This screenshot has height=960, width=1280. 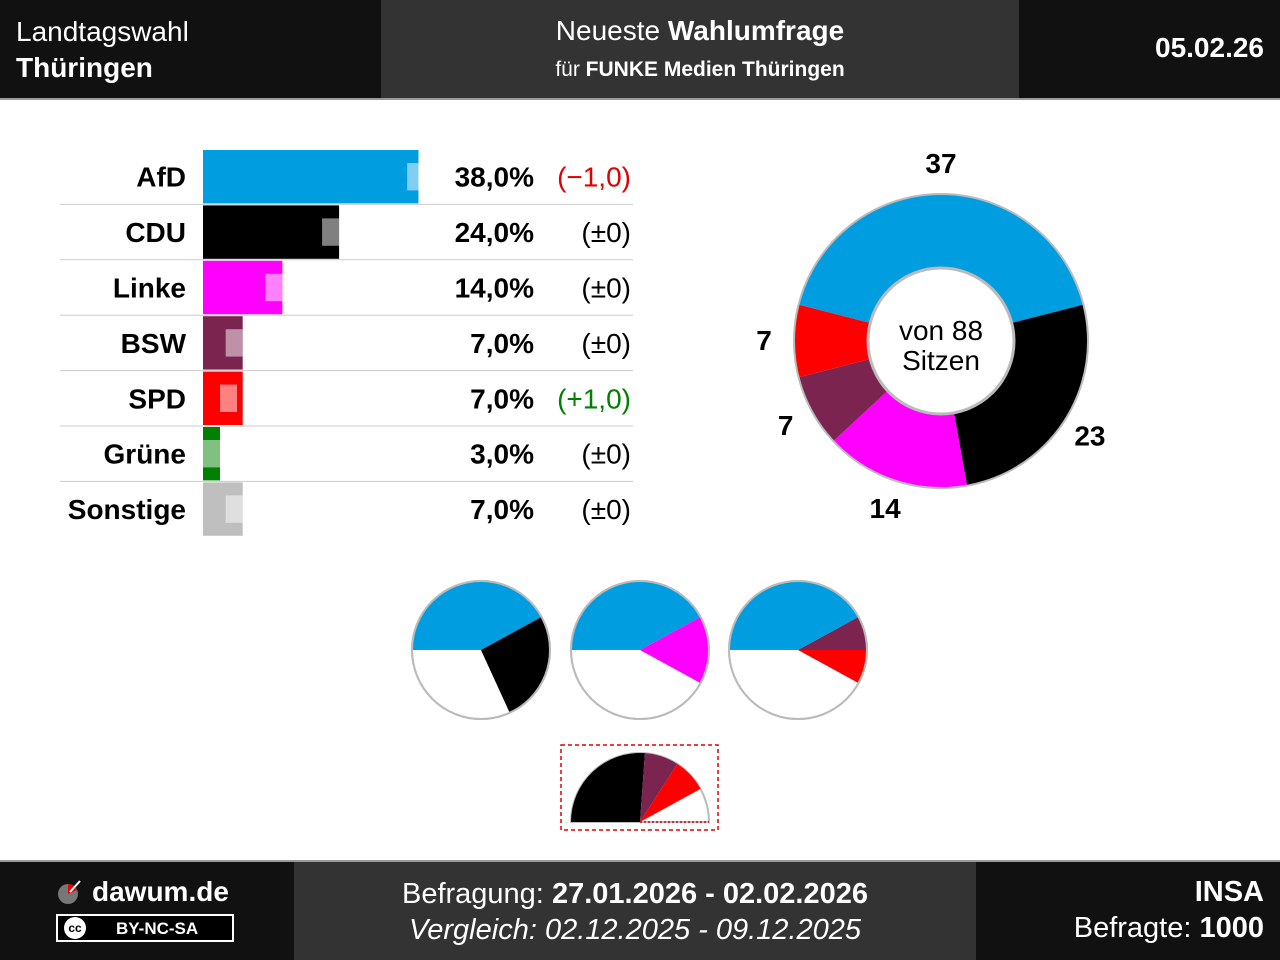 What do you see at coordinates (274, 287) in the screenshot?
I see `previous-marker-linke` at bounding box center [274, 287].